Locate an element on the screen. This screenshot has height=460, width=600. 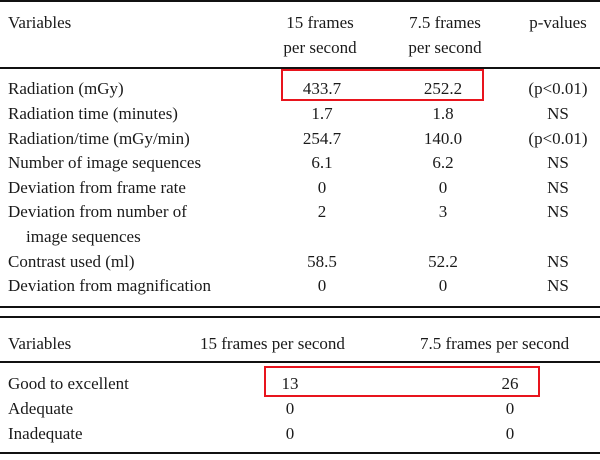
header-15fps-line1: 15 frames is located at coordinates (320, 22).